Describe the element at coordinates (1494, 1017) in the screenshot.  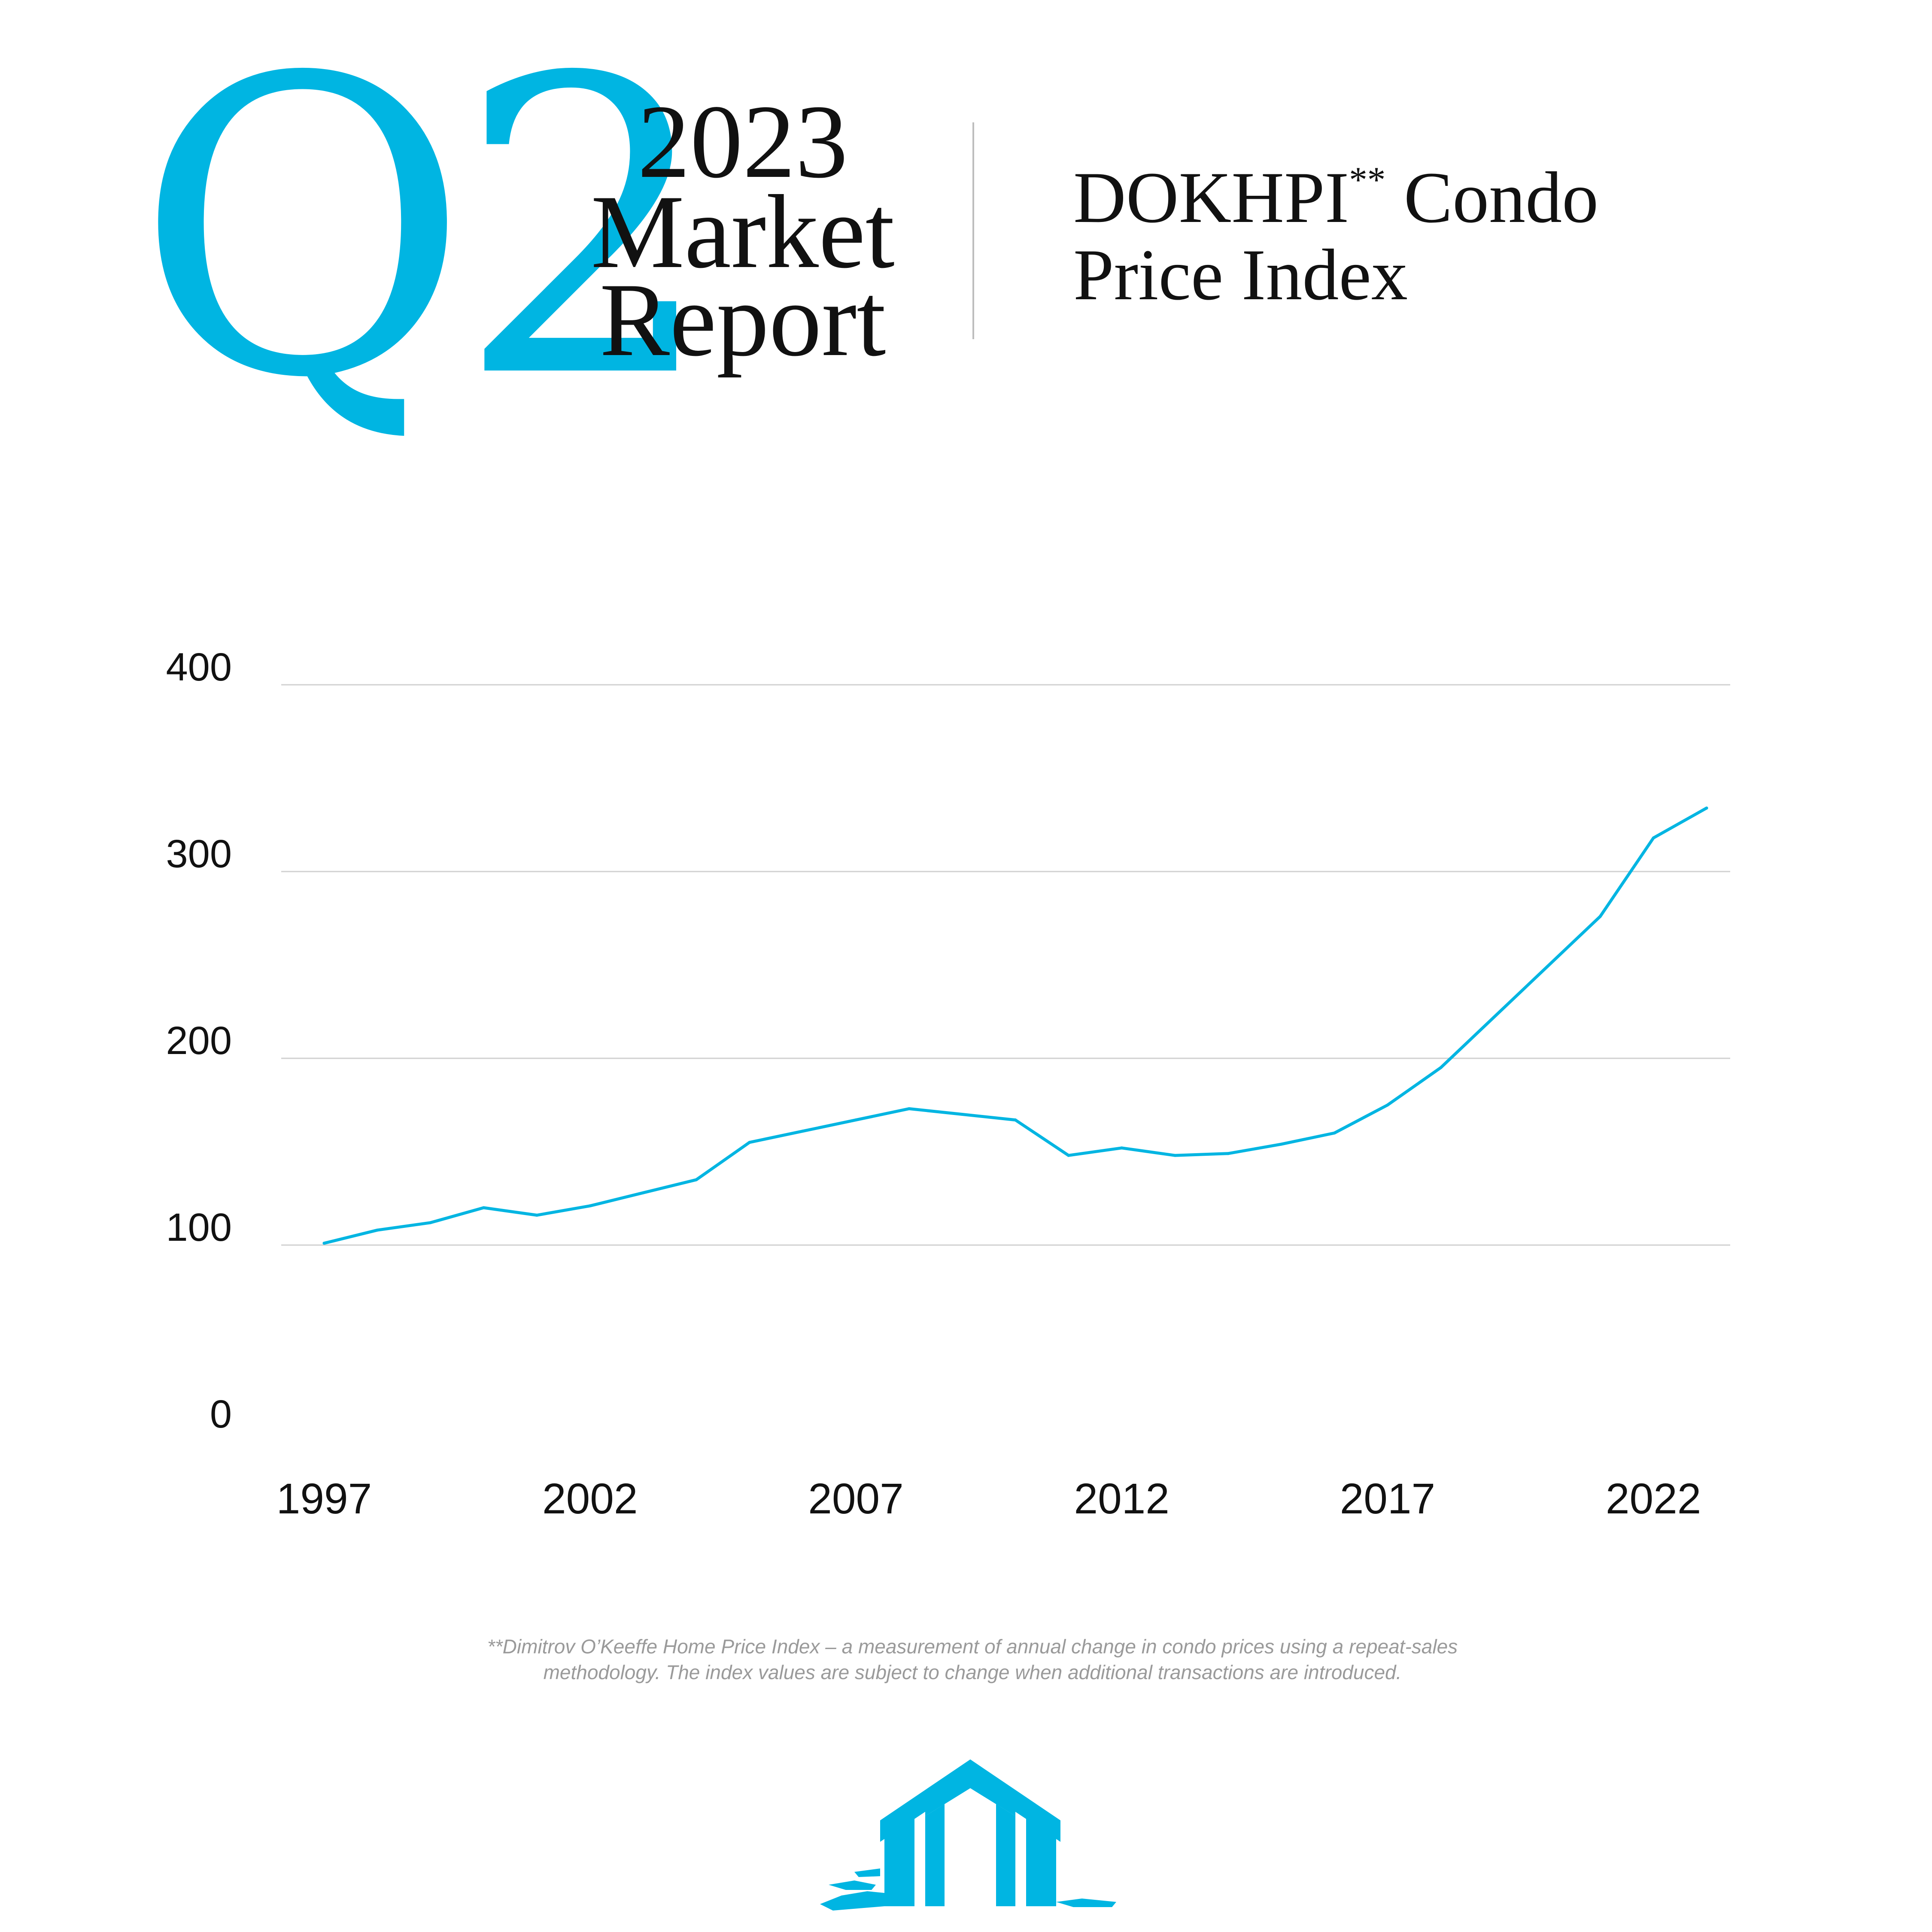
I see `data-point-2019` at that location.